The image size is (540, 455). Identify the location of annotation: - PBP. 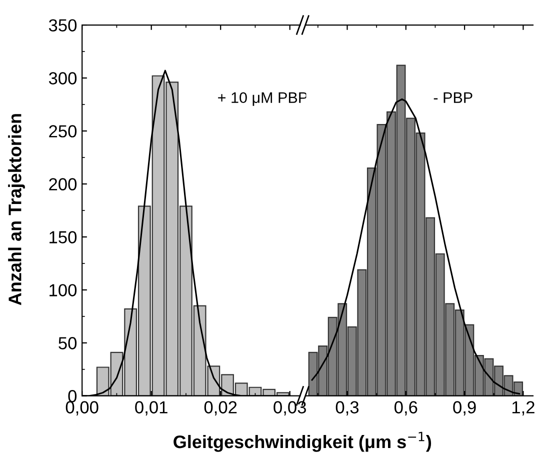
(453, 97).